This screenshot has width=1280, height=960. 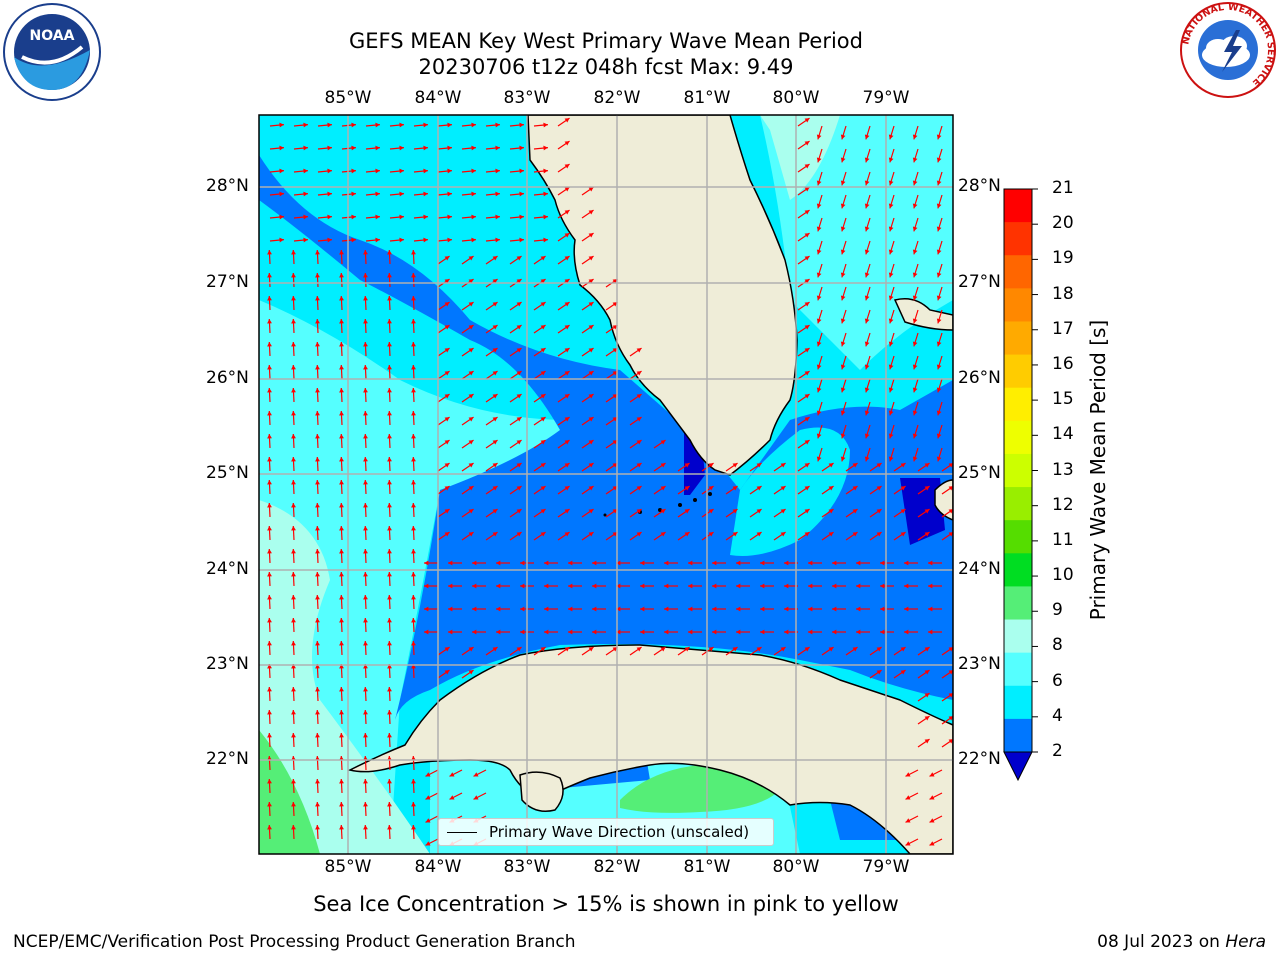 I want to click on lat-label-right: 23°N, so click(x=979, y=664).